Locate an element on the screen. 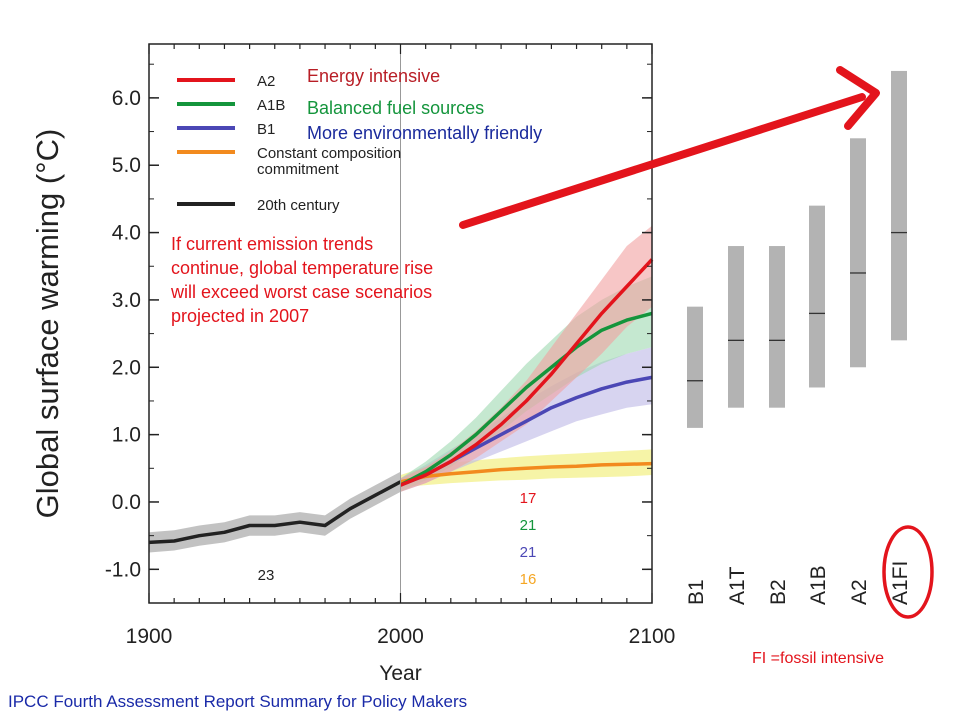  legend-label: commitment is located at coordinates (298, 169).